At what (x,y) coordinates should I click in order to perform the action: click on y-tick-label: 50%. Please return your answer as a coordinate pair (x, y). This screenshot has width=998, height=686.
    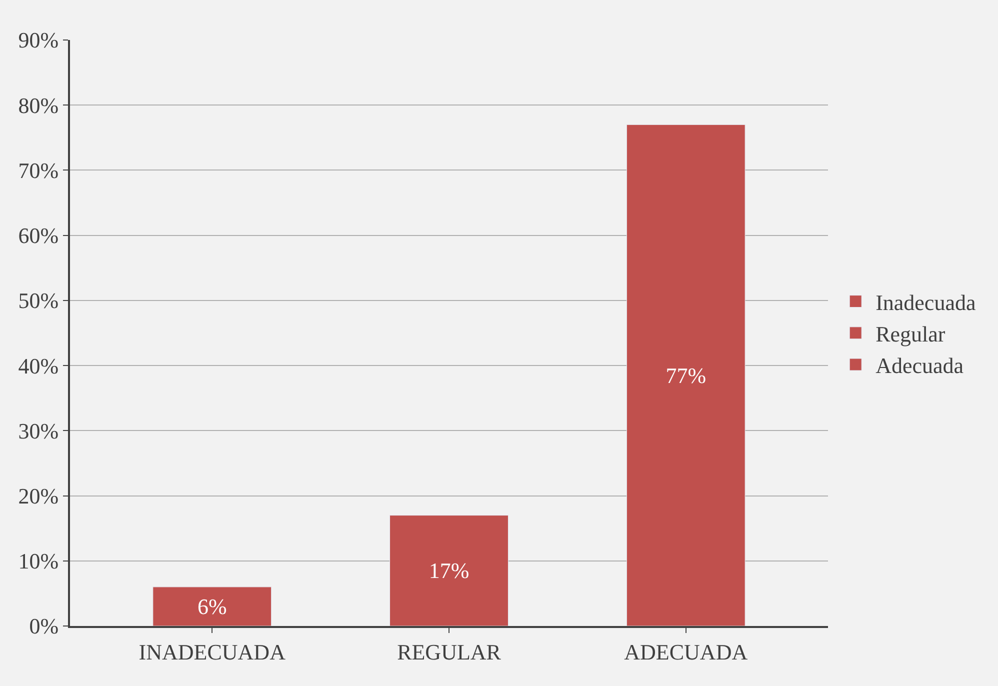
    Looking at the image, I should click on (38, 301).